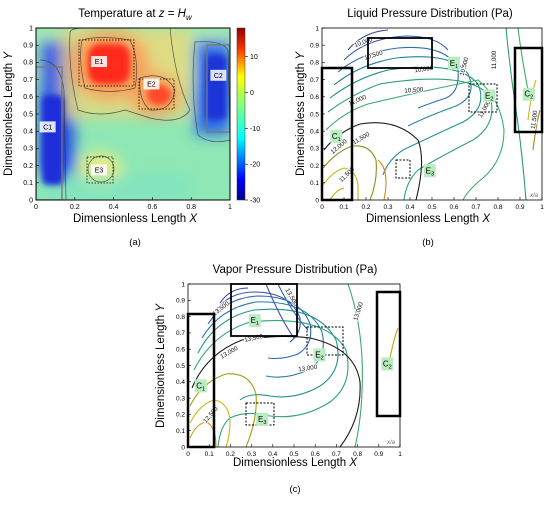  I want to click on contour-label: 13,500, so click(254, 338).